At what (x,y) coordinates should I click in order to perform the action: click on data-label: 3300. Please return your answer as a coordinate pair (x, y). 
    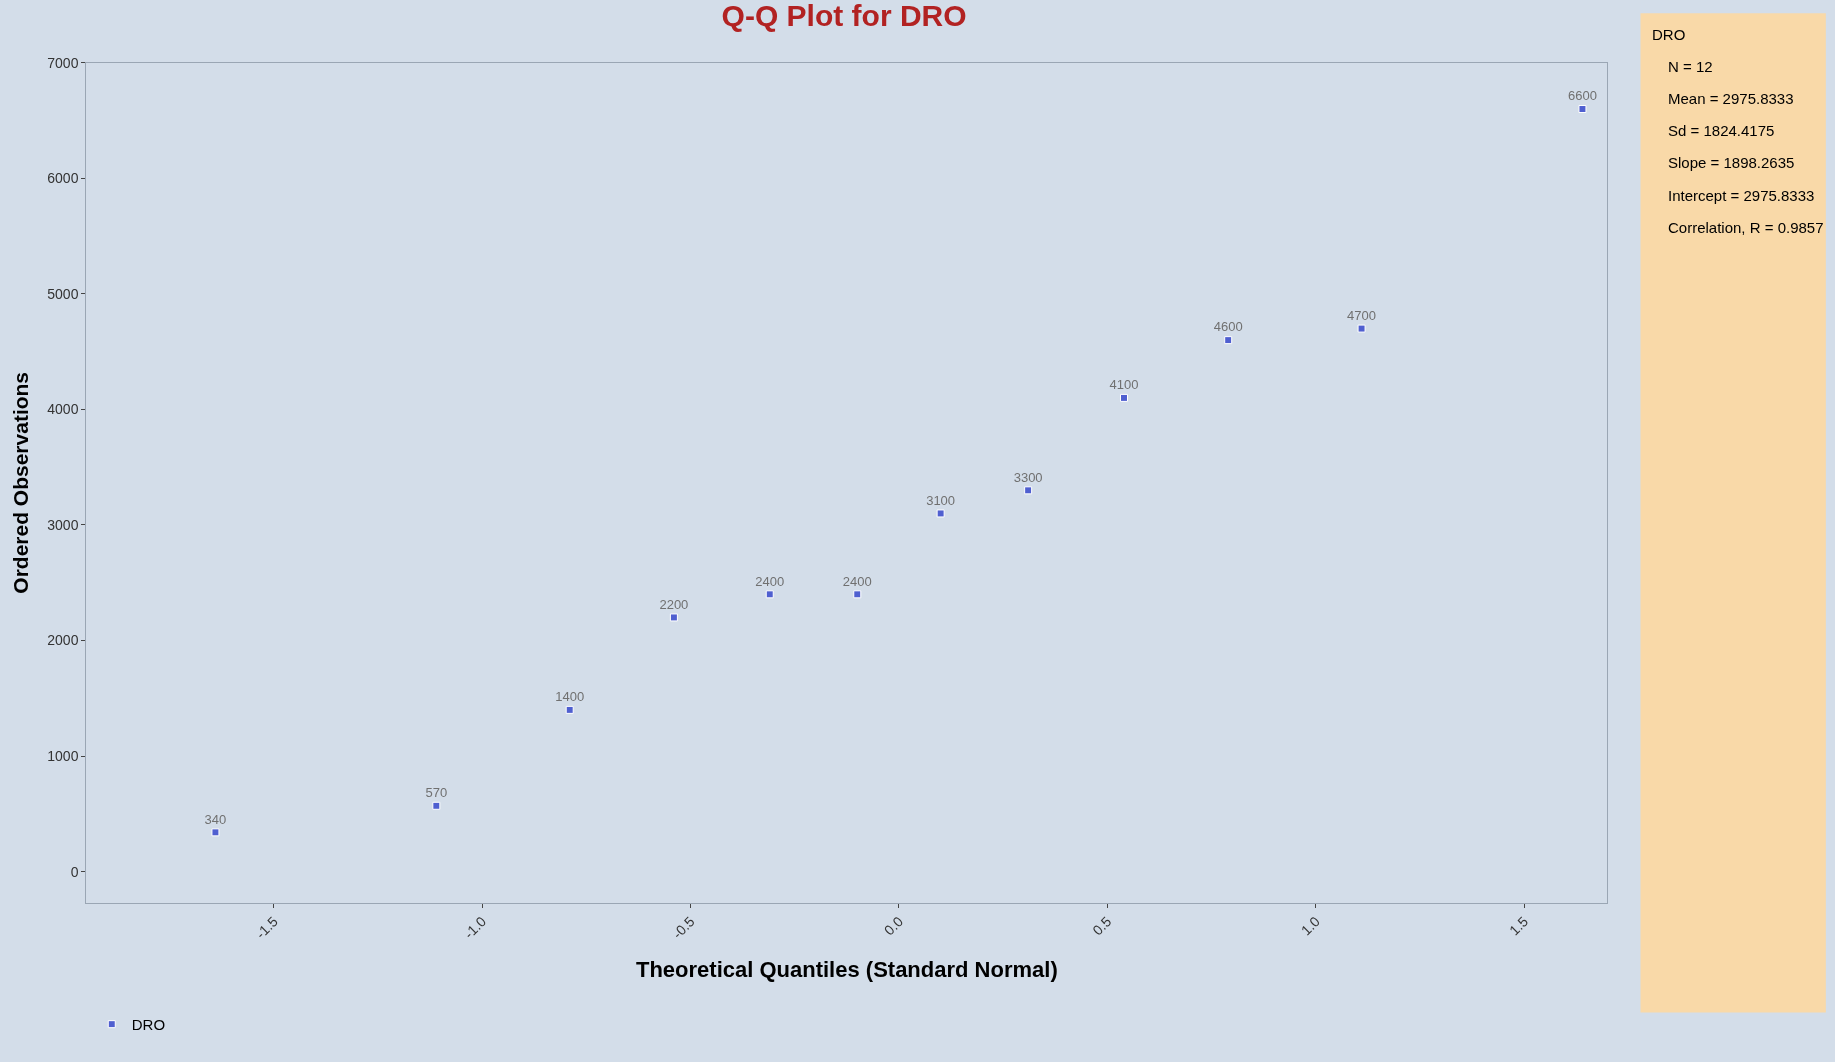
    Looking at the image, I should click on (1028, 477).